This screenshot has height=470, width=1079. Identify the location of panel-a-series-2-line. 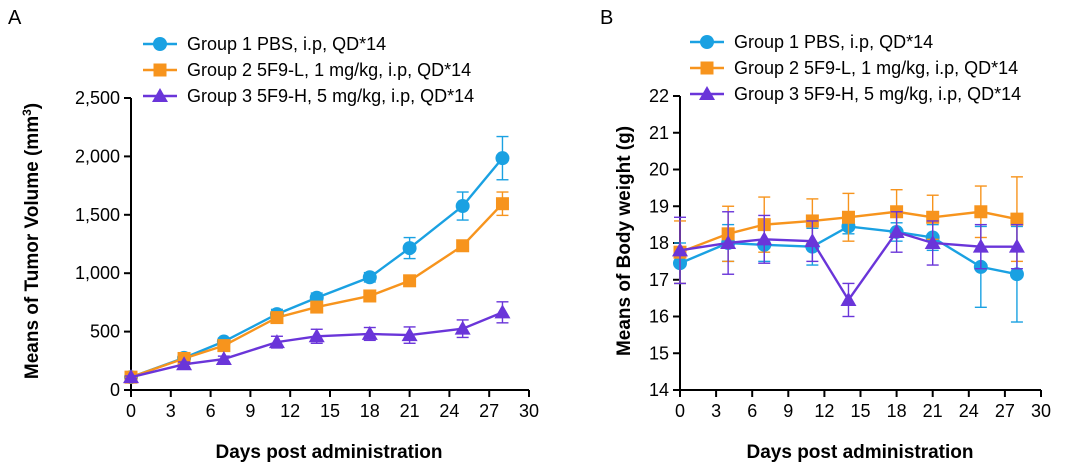
(317, 290).